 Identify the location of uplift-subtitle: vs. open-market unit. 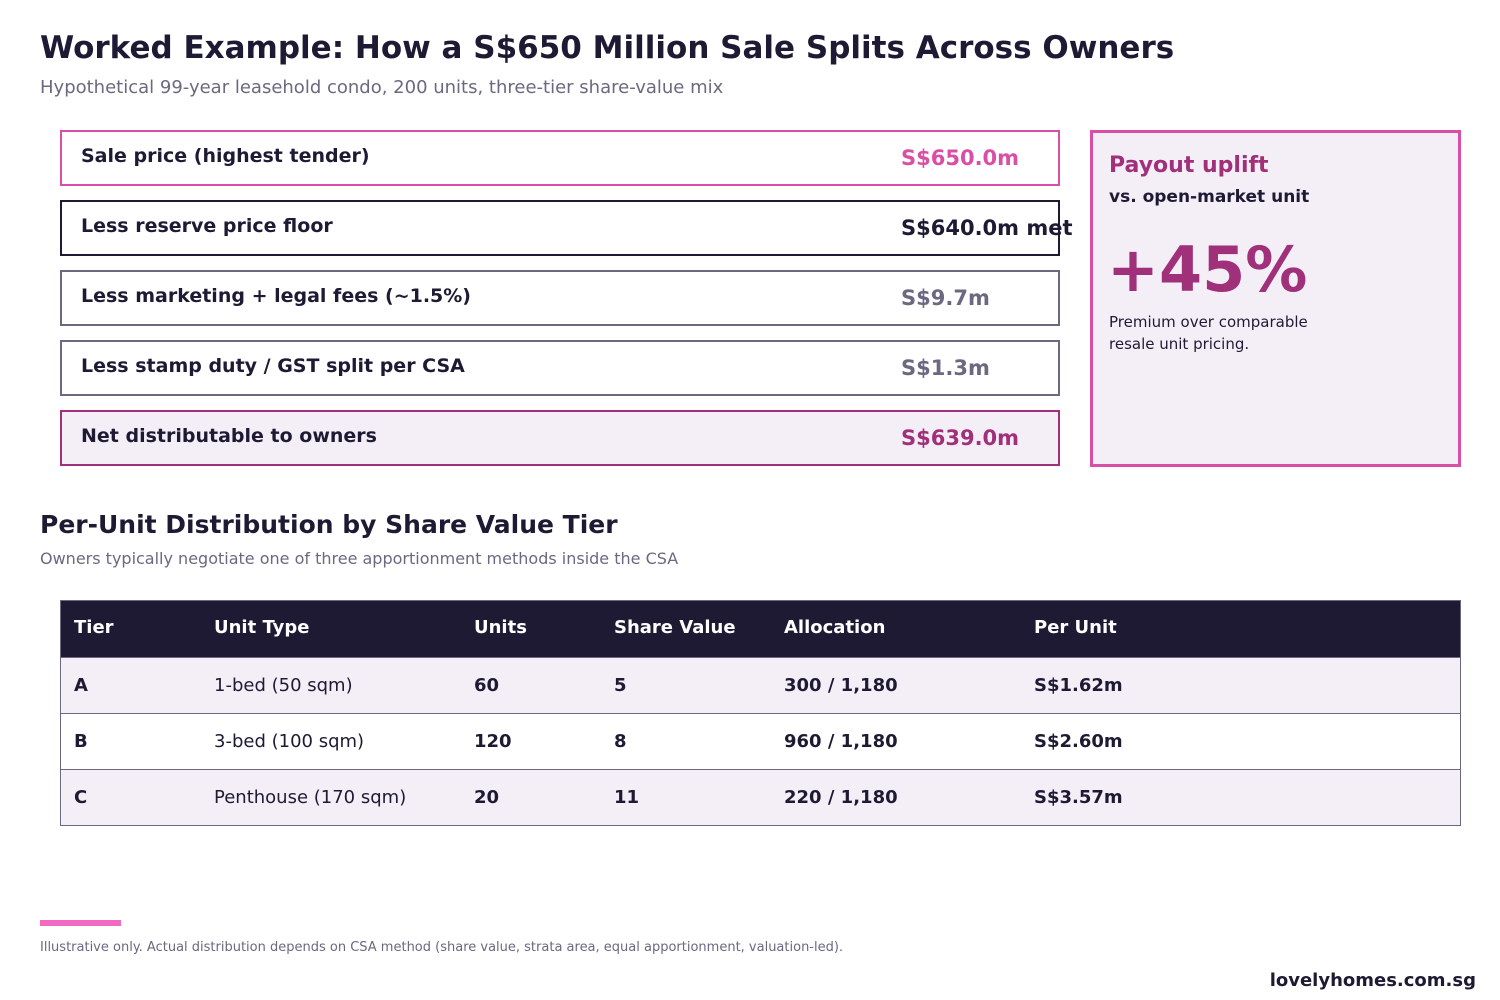
(1209, 197).